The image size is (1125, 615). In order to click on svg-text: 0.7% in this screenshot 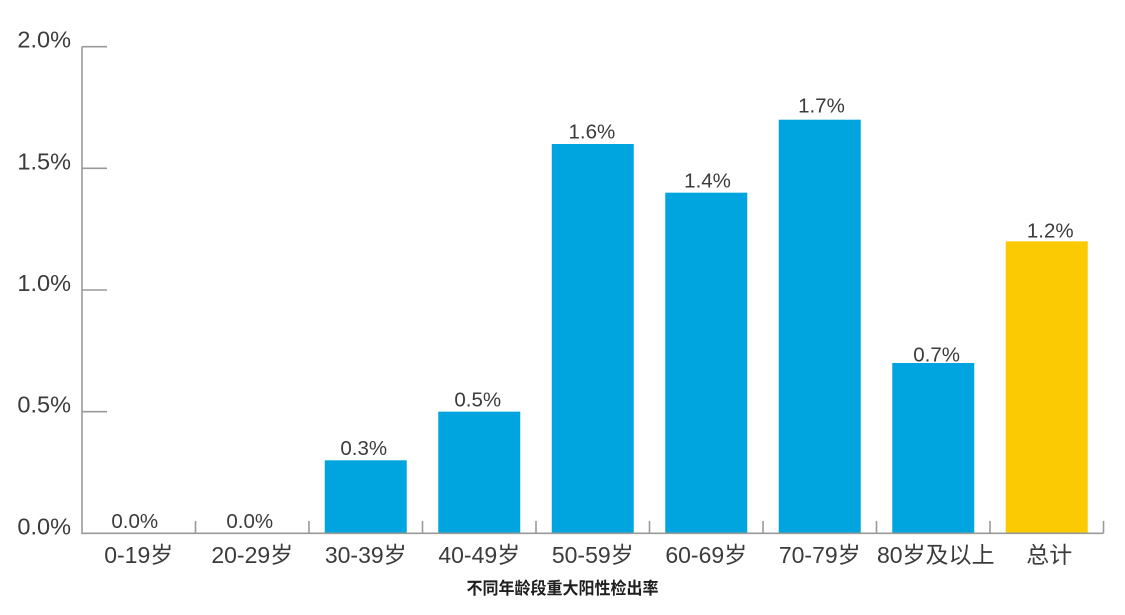, I will do `click(936, 354)`.